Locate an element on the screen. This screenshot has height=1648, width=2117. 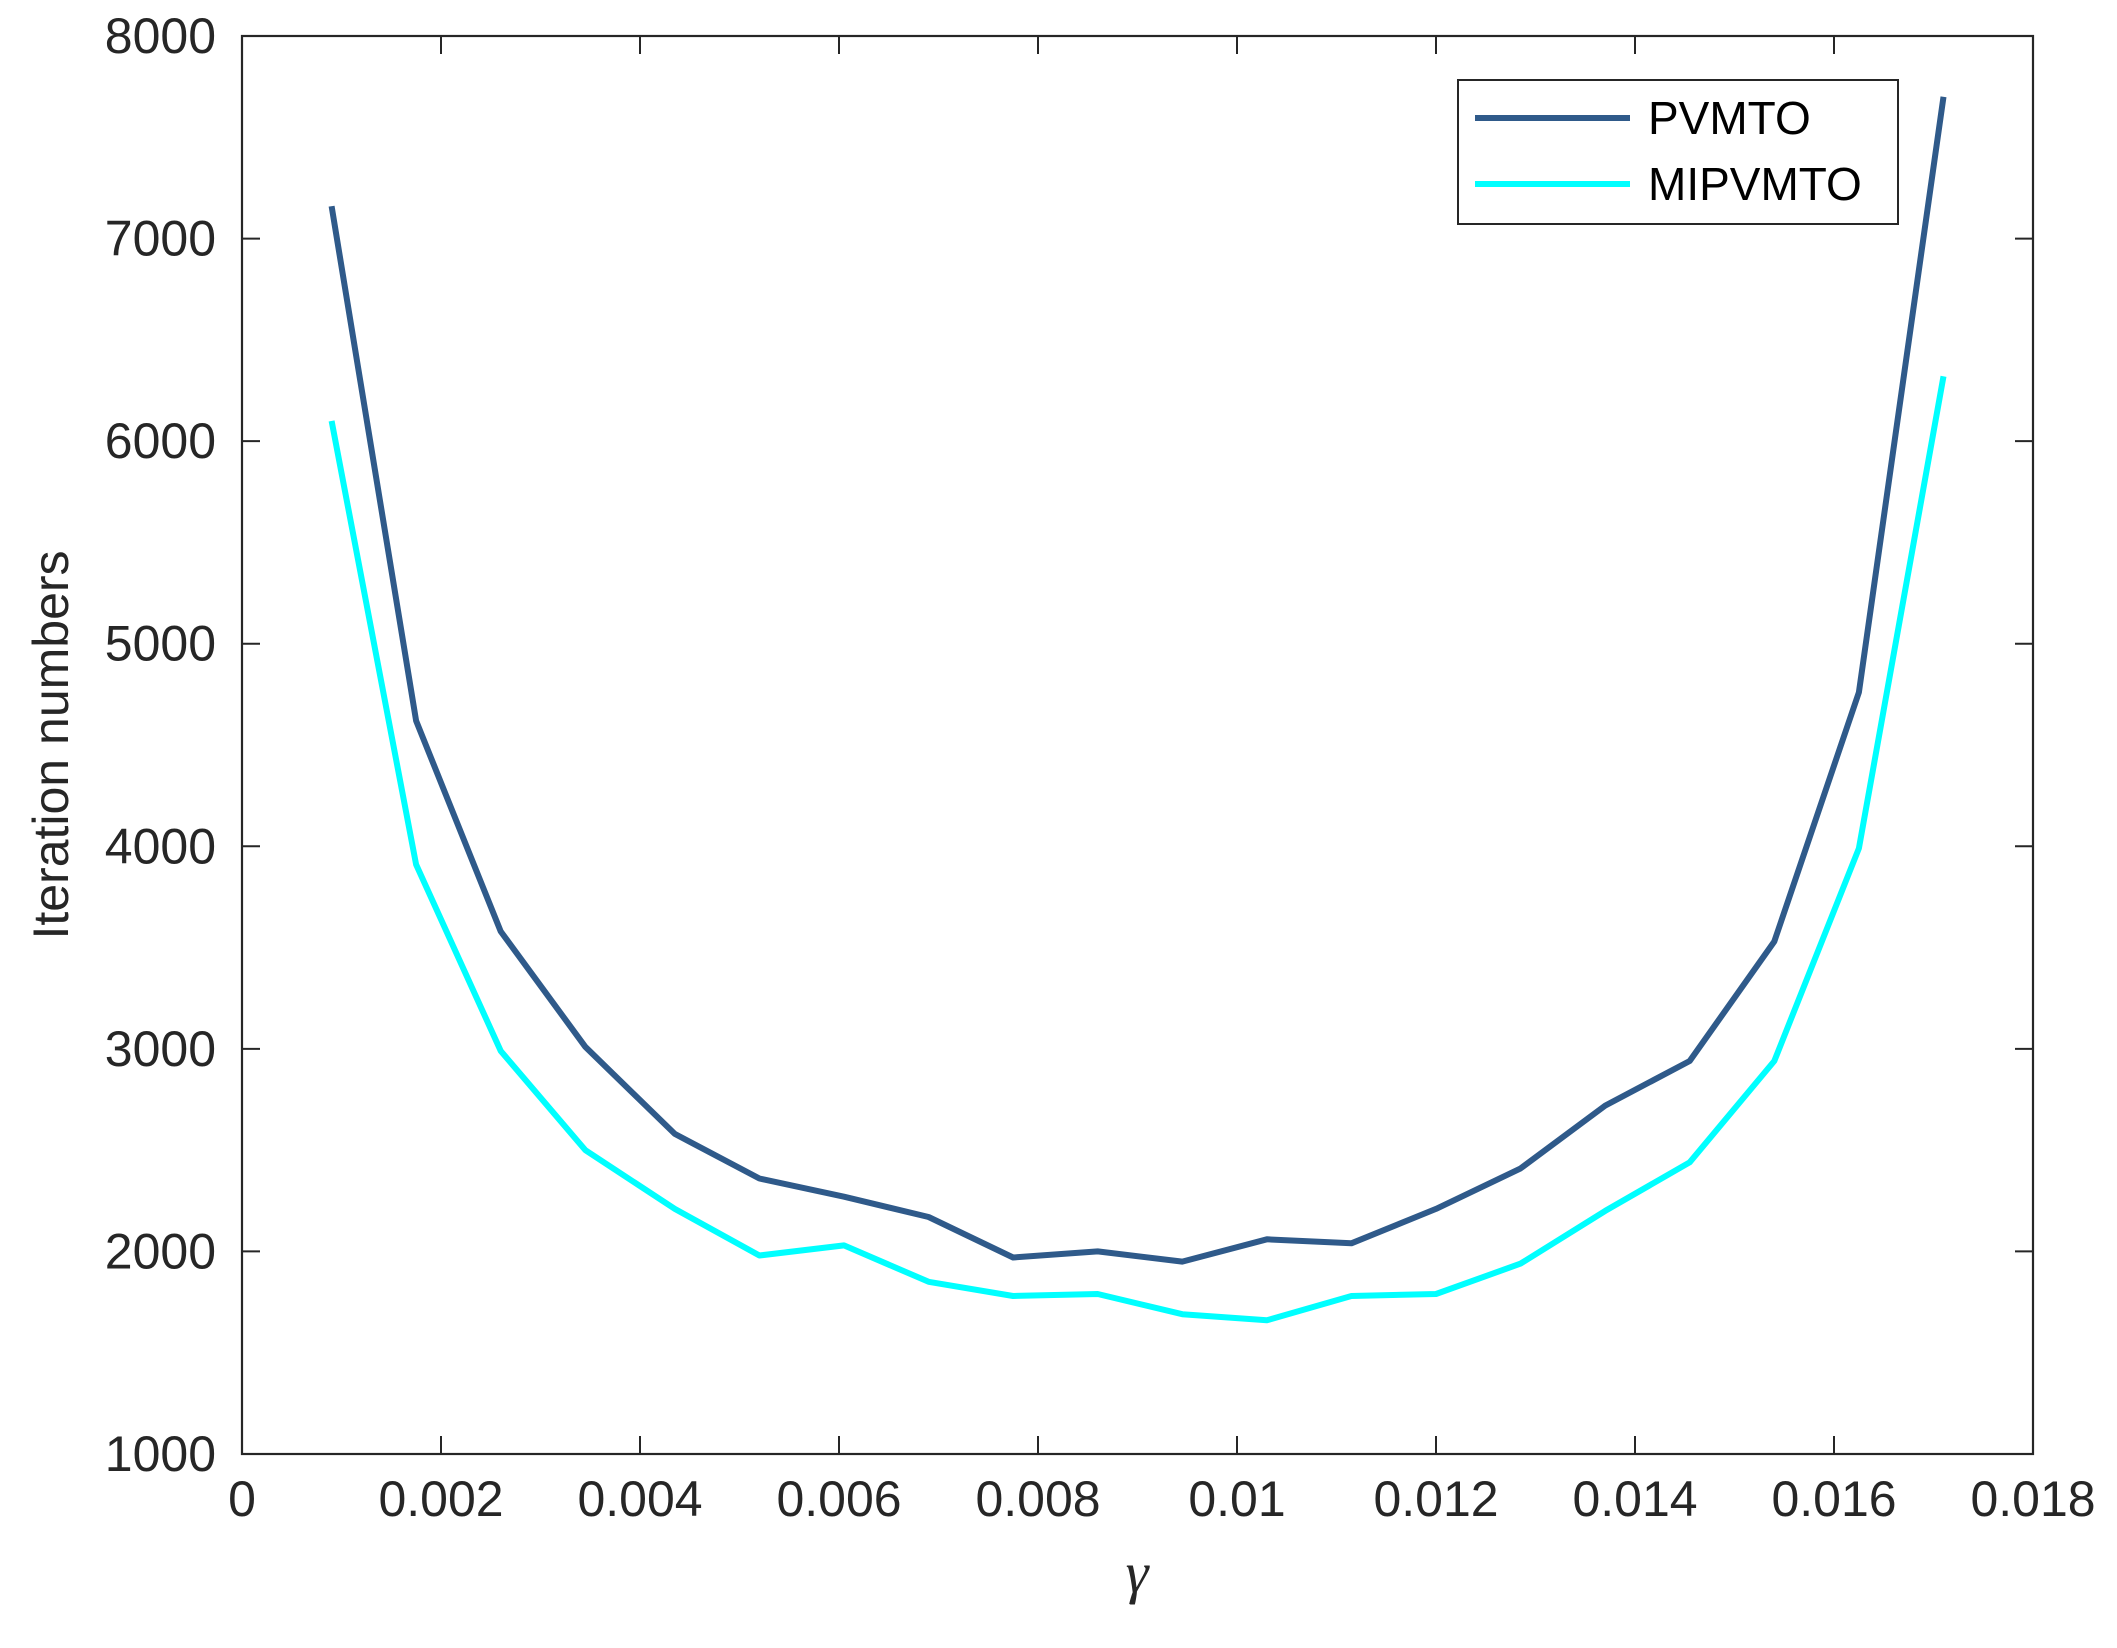
x-axis-title: γ is located at coordinates (1138, 1572).